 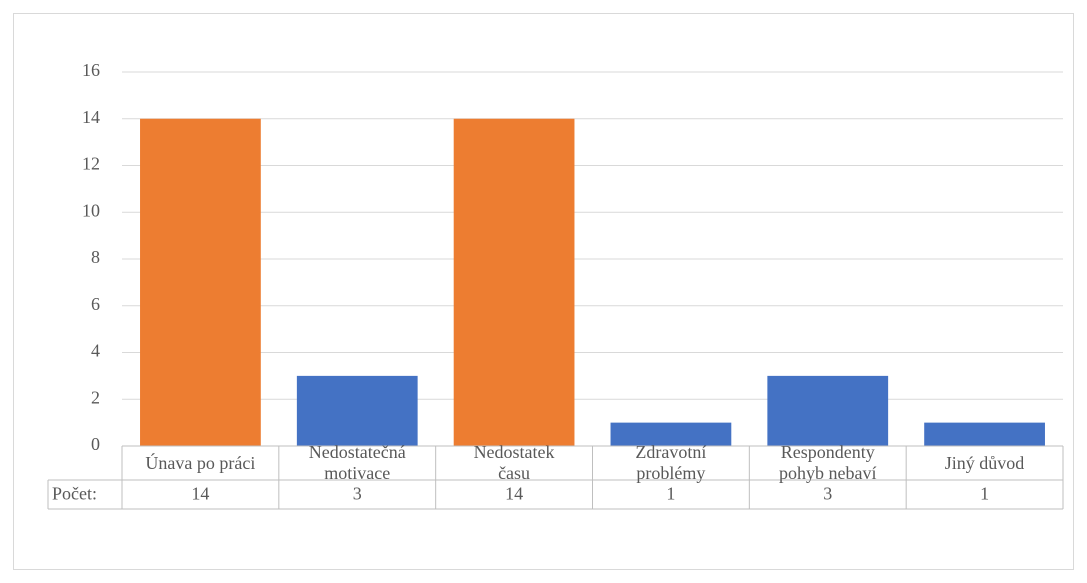 What do you see at coordinates (95, 257) in the screenshot?
I see `y-tick-label: 8` at bounding box center [95, 257].